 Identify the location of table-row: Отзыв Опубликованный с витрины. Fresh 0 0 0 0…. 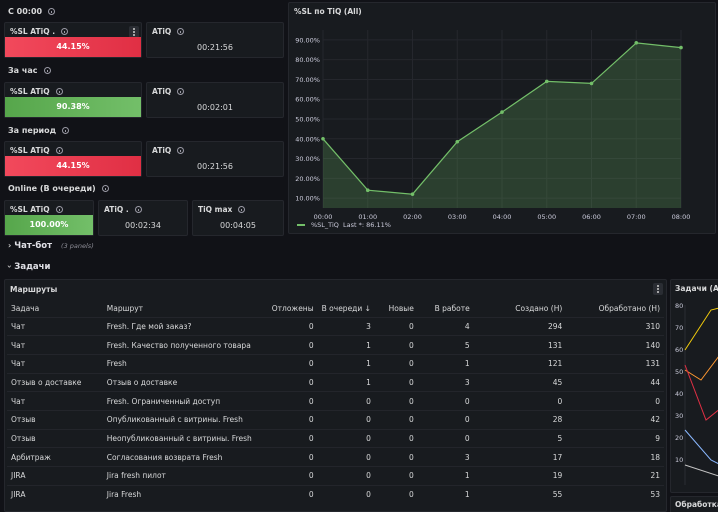
(335, 419).